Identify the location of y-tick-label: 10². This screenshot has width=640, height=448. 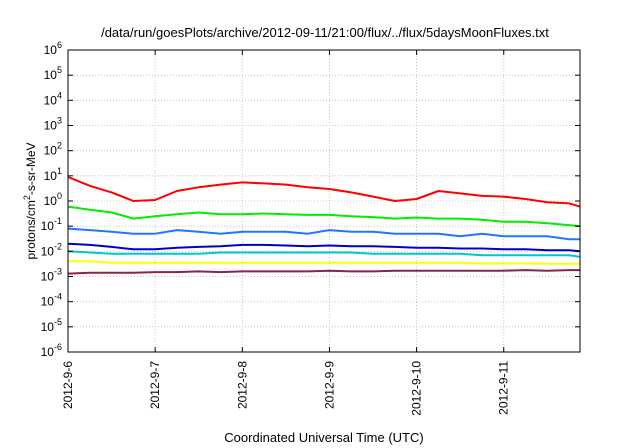
(53, 149).